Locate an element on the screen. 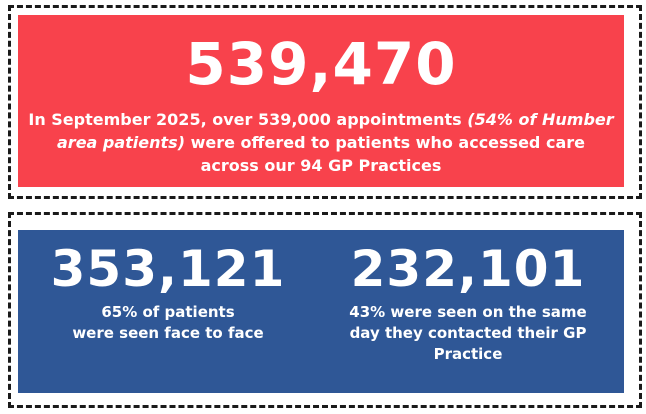 The image size is (646, 414). face-to-face-number: 353,121 is located at coordinates (168, 269).